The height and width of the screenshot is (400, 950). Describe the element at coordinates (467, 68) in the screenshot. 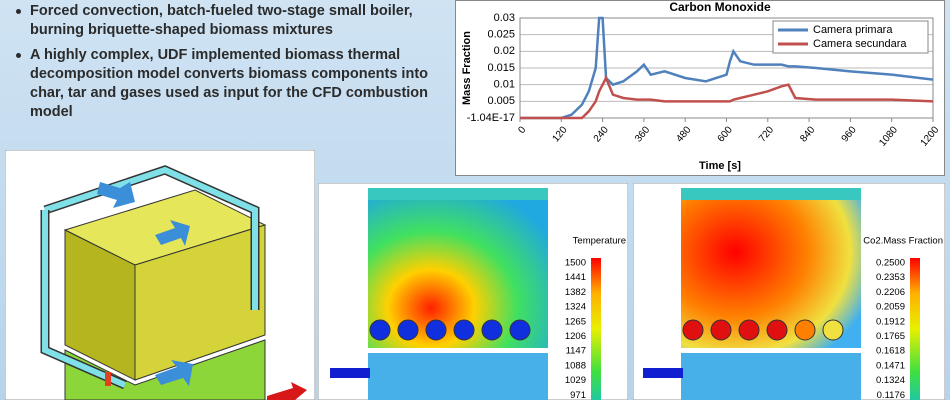

I see `y-axis-label: Mass Fraction` at that location.